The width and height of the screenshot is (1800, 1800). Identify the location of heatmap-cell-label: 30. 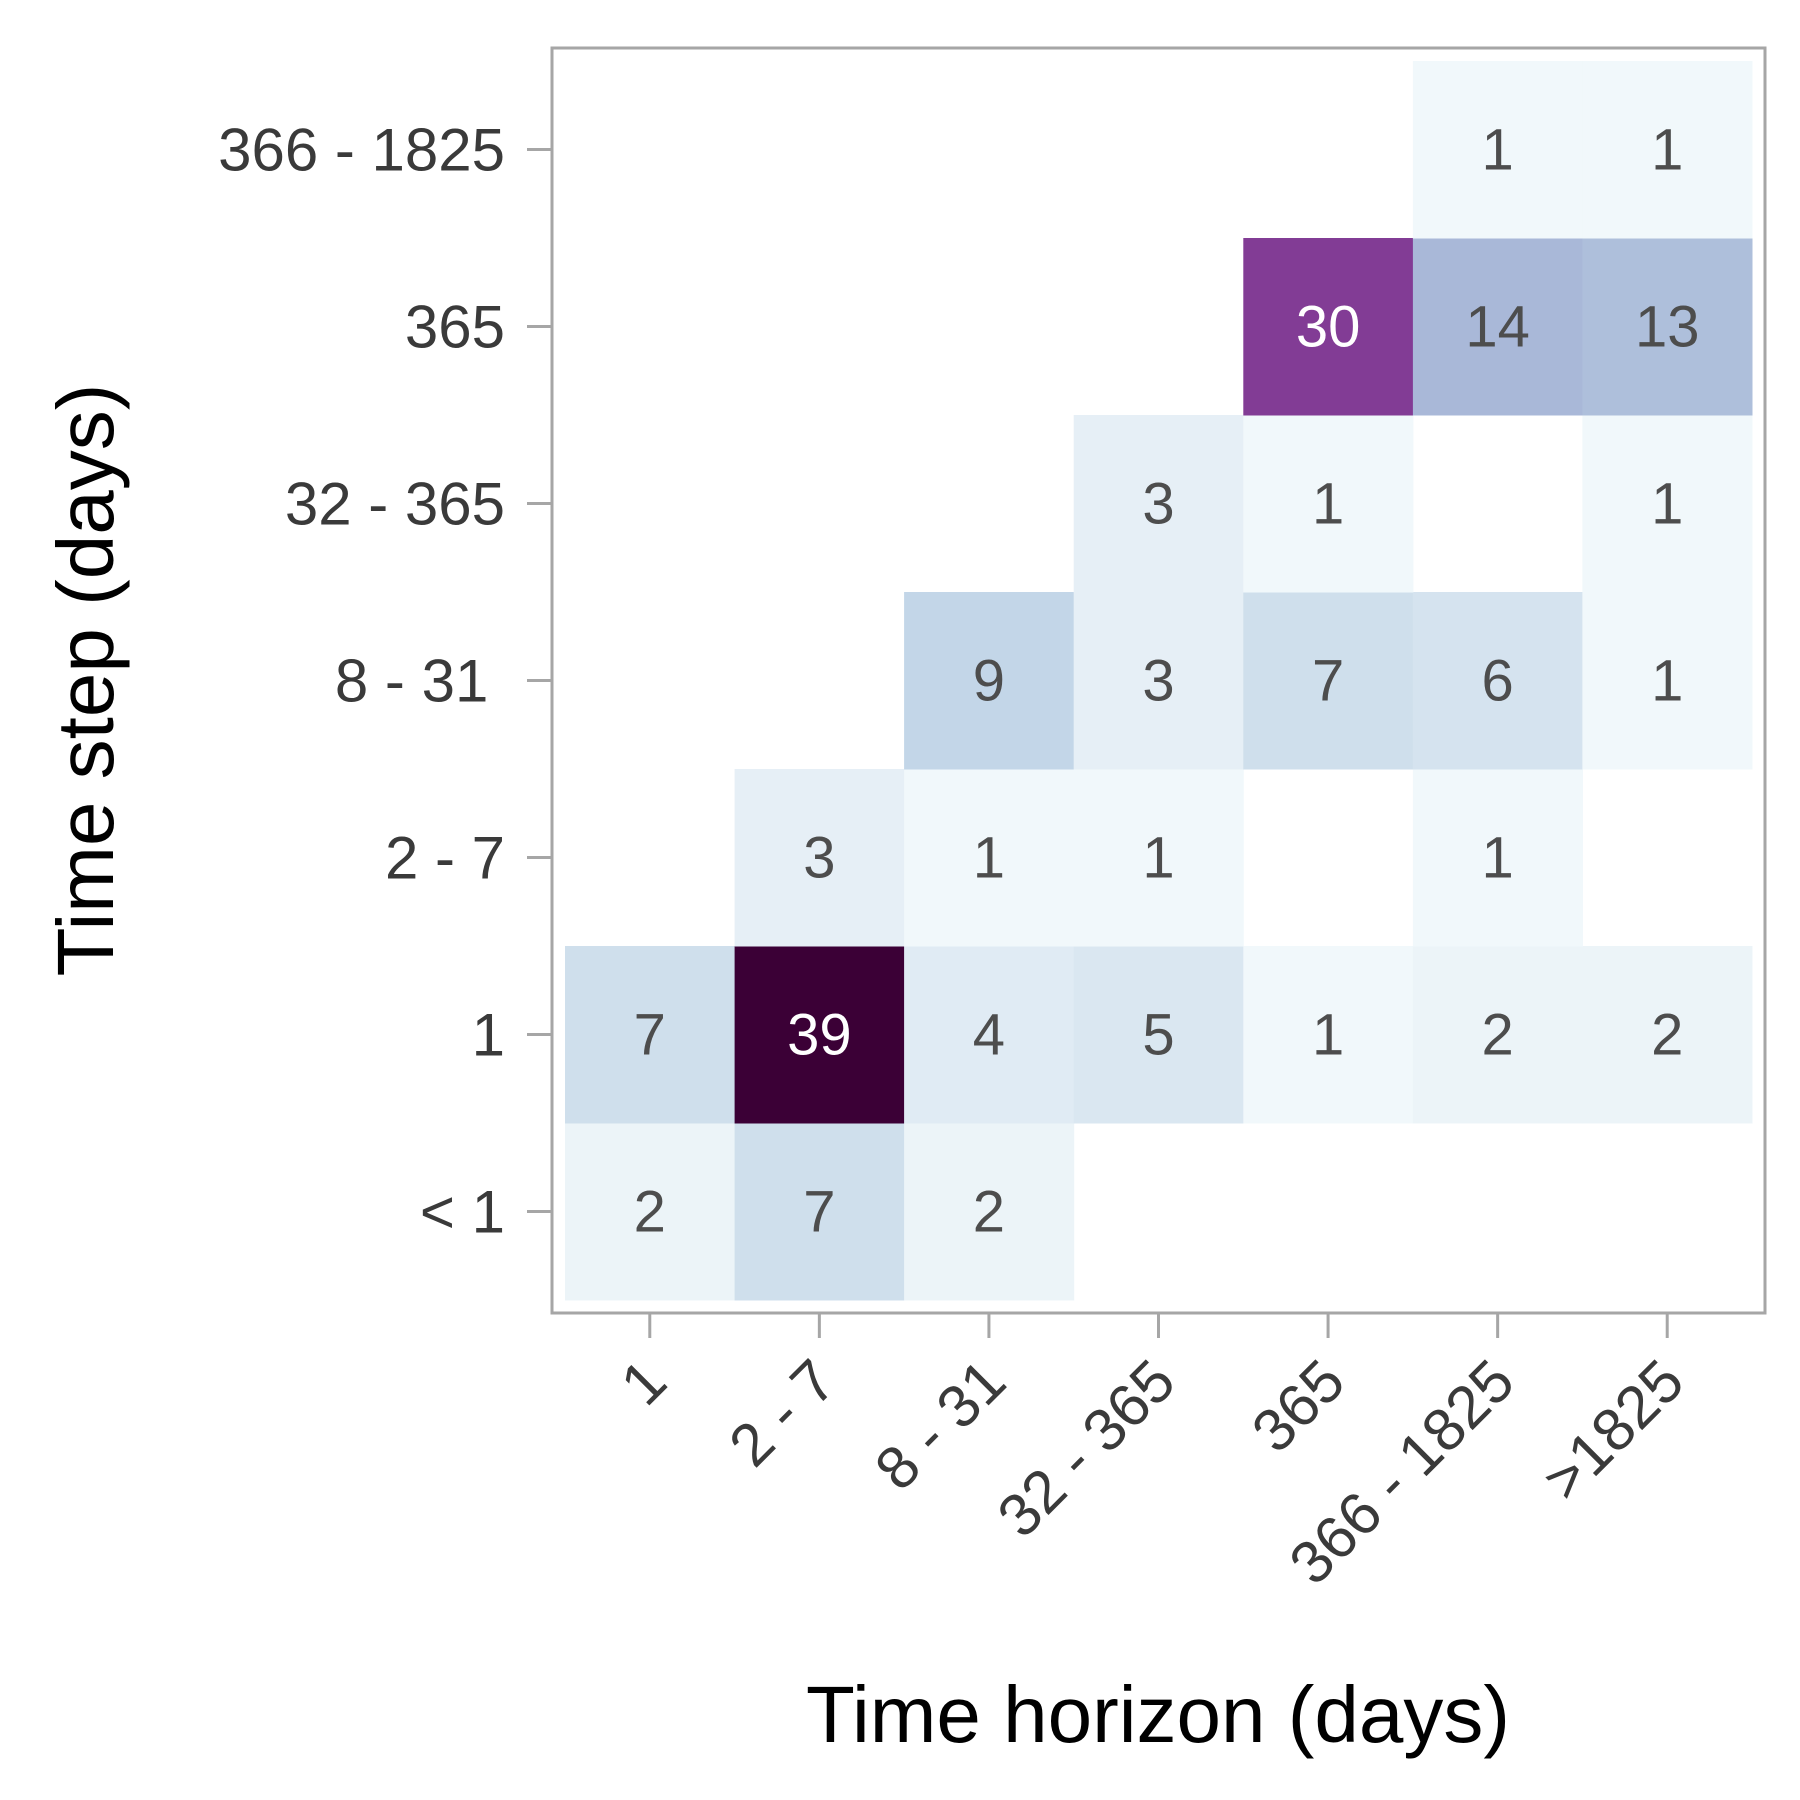
(1328, 327).